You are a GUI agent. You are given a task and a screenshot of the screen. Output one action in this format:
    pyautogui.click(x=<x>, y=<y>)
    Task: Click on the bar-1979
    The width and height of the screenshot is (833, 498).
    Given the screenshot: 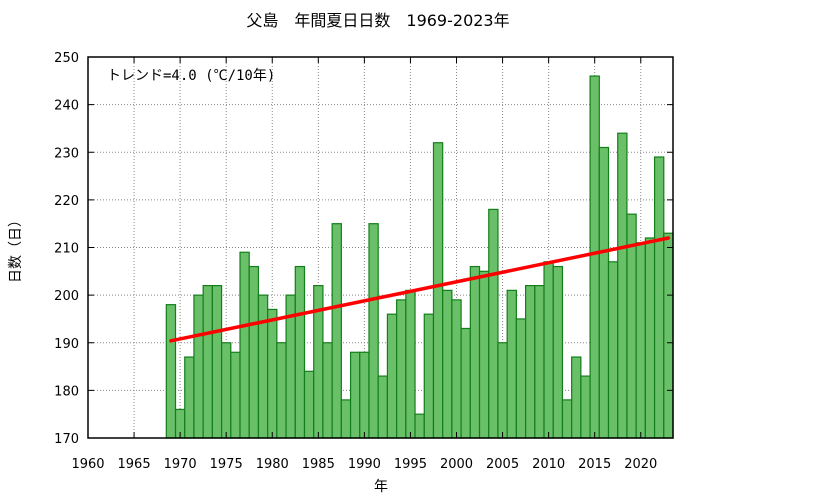 What is the action you would take?
    pyautogui.click(x=263, y=366)
    